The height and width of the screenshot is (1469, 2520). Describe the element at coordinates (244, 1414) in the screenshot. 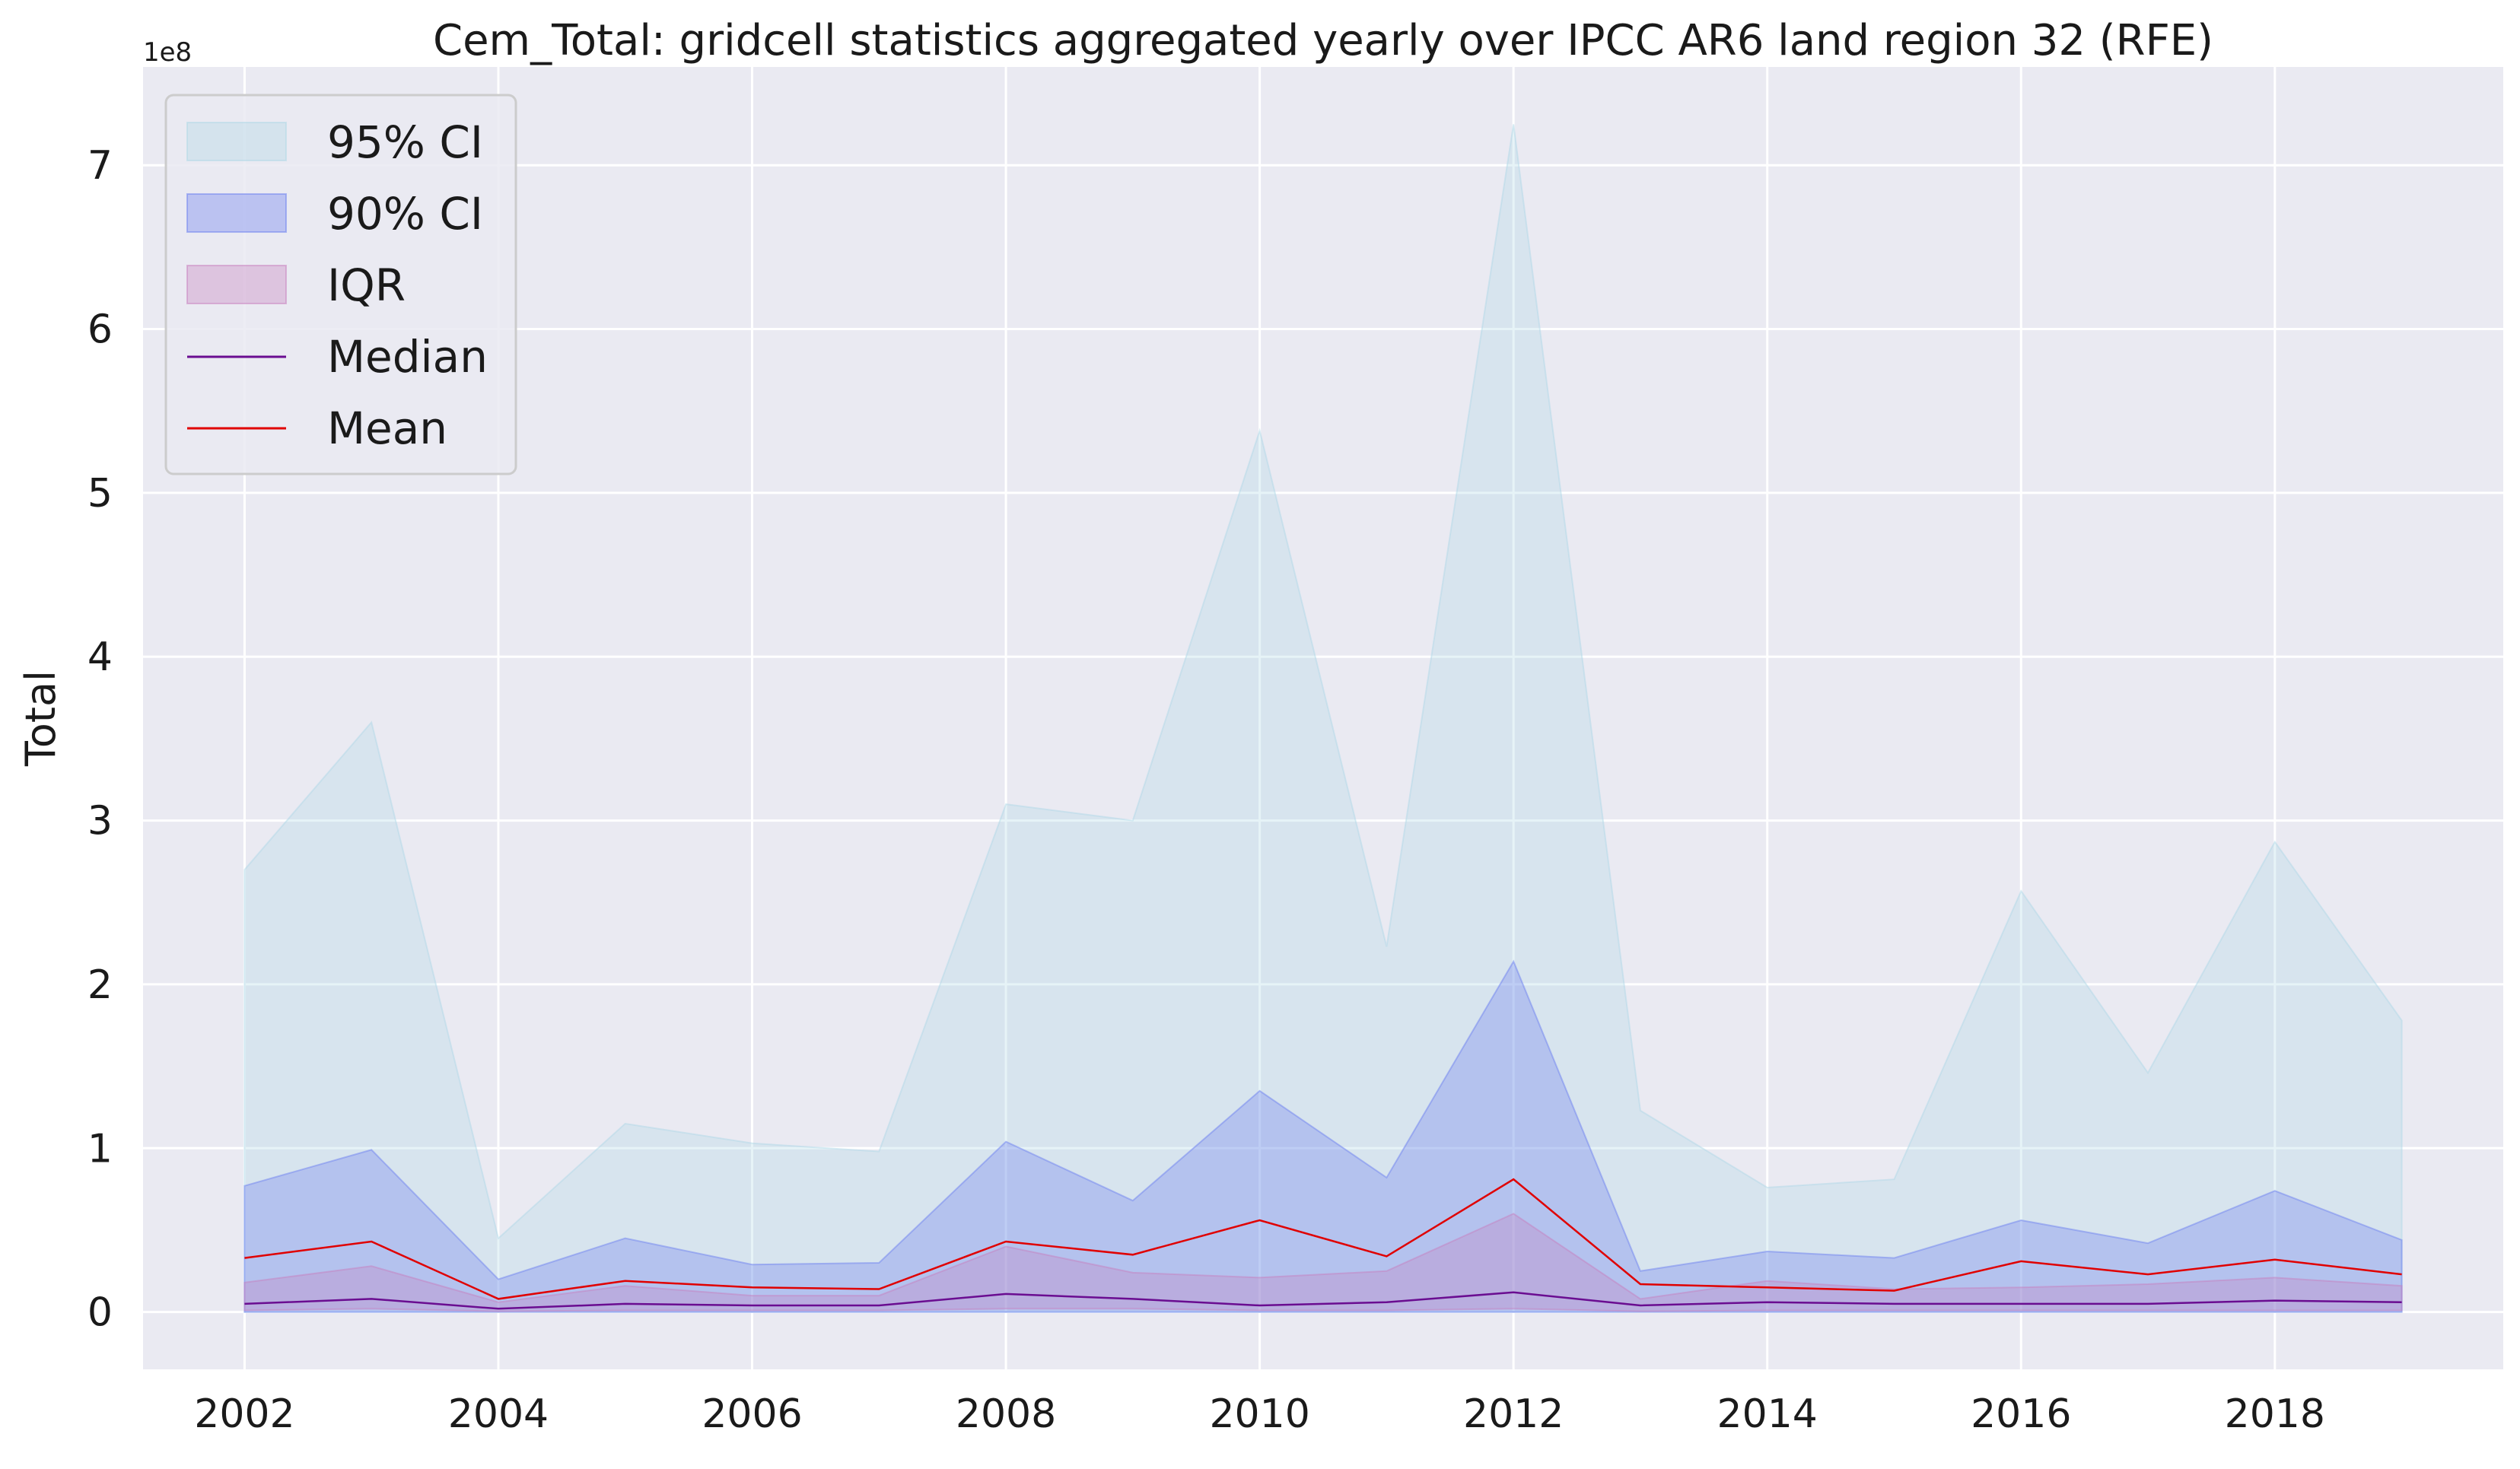

I see `x-tick-label: 2002` at that location.